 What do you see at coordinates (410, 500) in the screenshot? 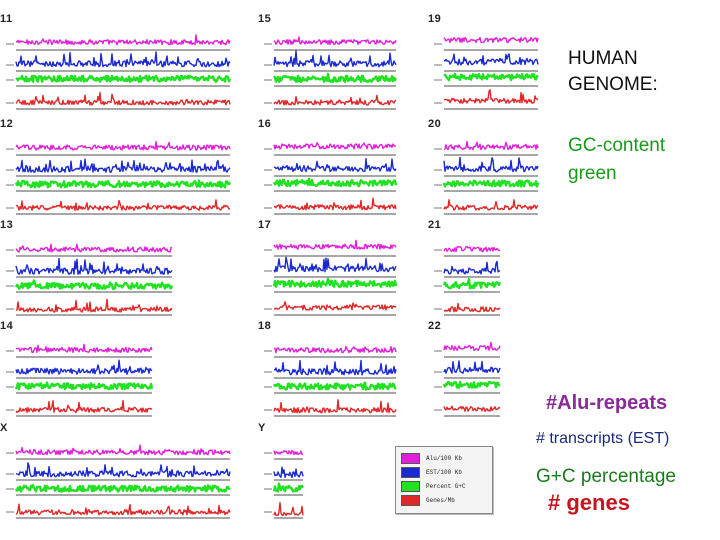
I see `legend-swatch-genes` at bounding box center [410, 500].